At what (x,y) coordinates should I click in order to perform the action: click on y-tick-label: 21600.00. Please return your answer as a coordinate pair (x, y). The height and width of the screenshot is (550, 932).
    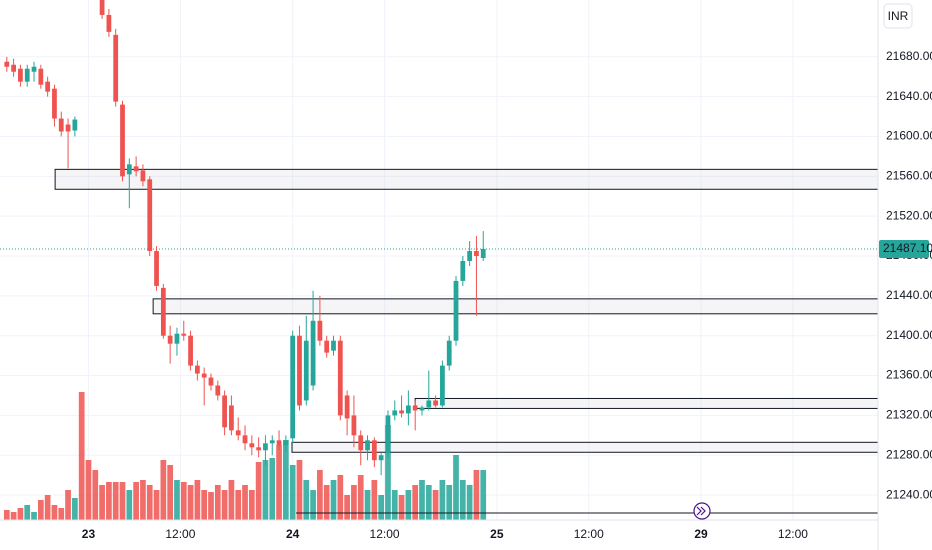
    Looking at the image, I should click on (909, 136).